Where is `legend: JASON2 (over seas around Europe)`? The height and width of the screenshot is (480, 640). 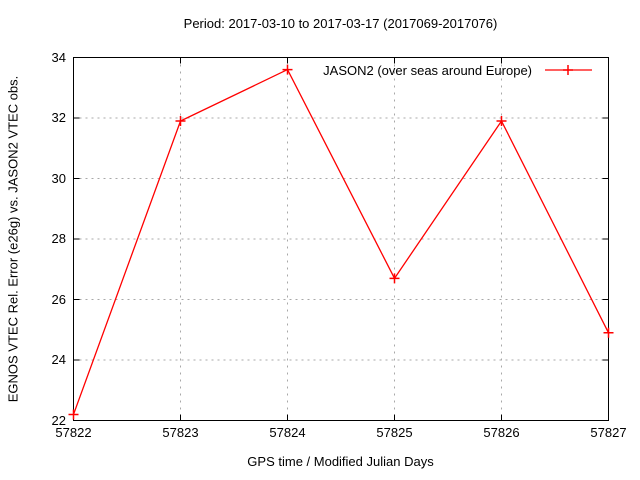
legend: JASON2 (over seas around Europe) is located at coordinates (457, 70).